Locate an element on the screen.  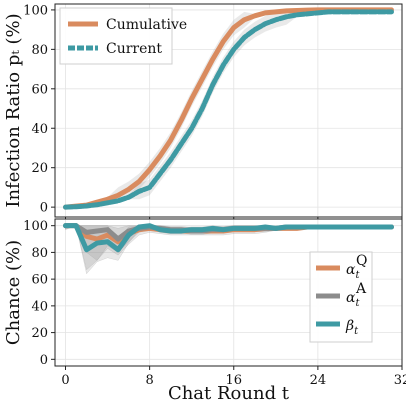
x-tick-label: 0 is located at coordinates (65, 380).